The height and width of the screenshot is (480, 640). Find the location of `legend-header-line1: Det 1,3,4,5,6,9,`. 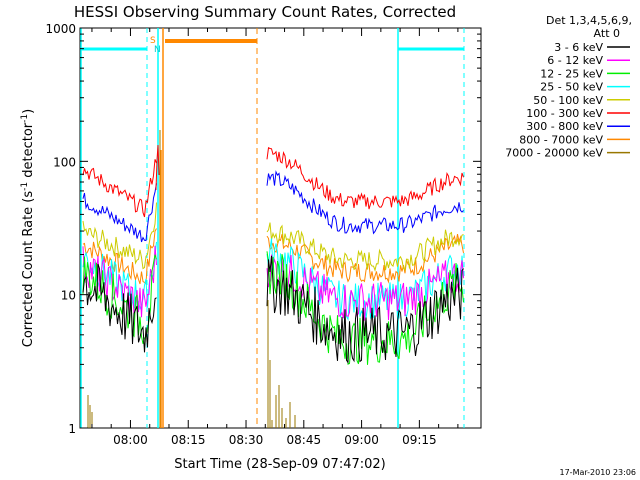

legend-header-line1: Det 1,3,4,5,6,9, is located at coordinates (589, 20).